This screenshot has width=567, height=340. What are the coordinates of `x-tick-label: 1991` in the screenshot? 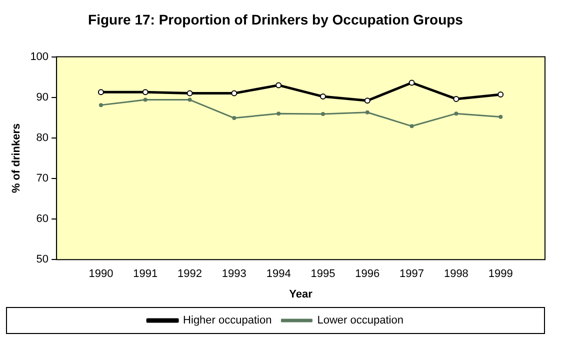 It's located at (145, 274).